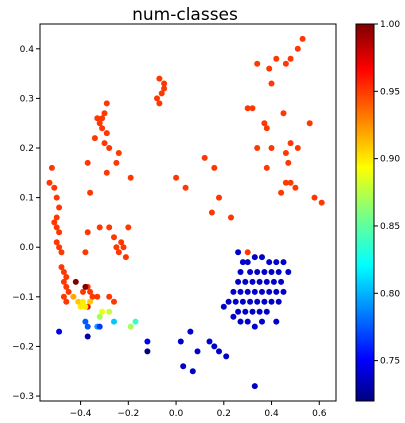  What do you see at coordinates (27, 199) in the screenshot?
I see `y-tick-label: 0.1` at bounding box center [27, 199].